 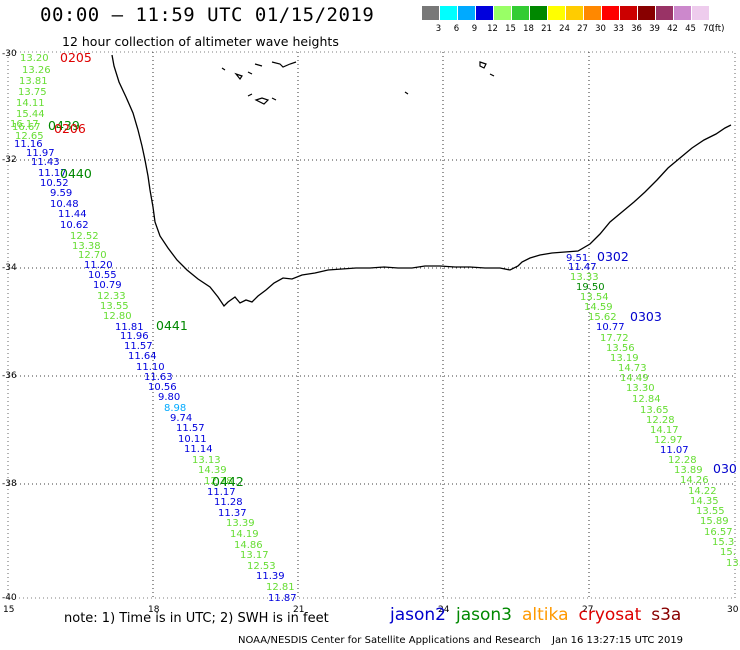 I want to click on swh-reading: 12.65, so click(x=29, y=136).